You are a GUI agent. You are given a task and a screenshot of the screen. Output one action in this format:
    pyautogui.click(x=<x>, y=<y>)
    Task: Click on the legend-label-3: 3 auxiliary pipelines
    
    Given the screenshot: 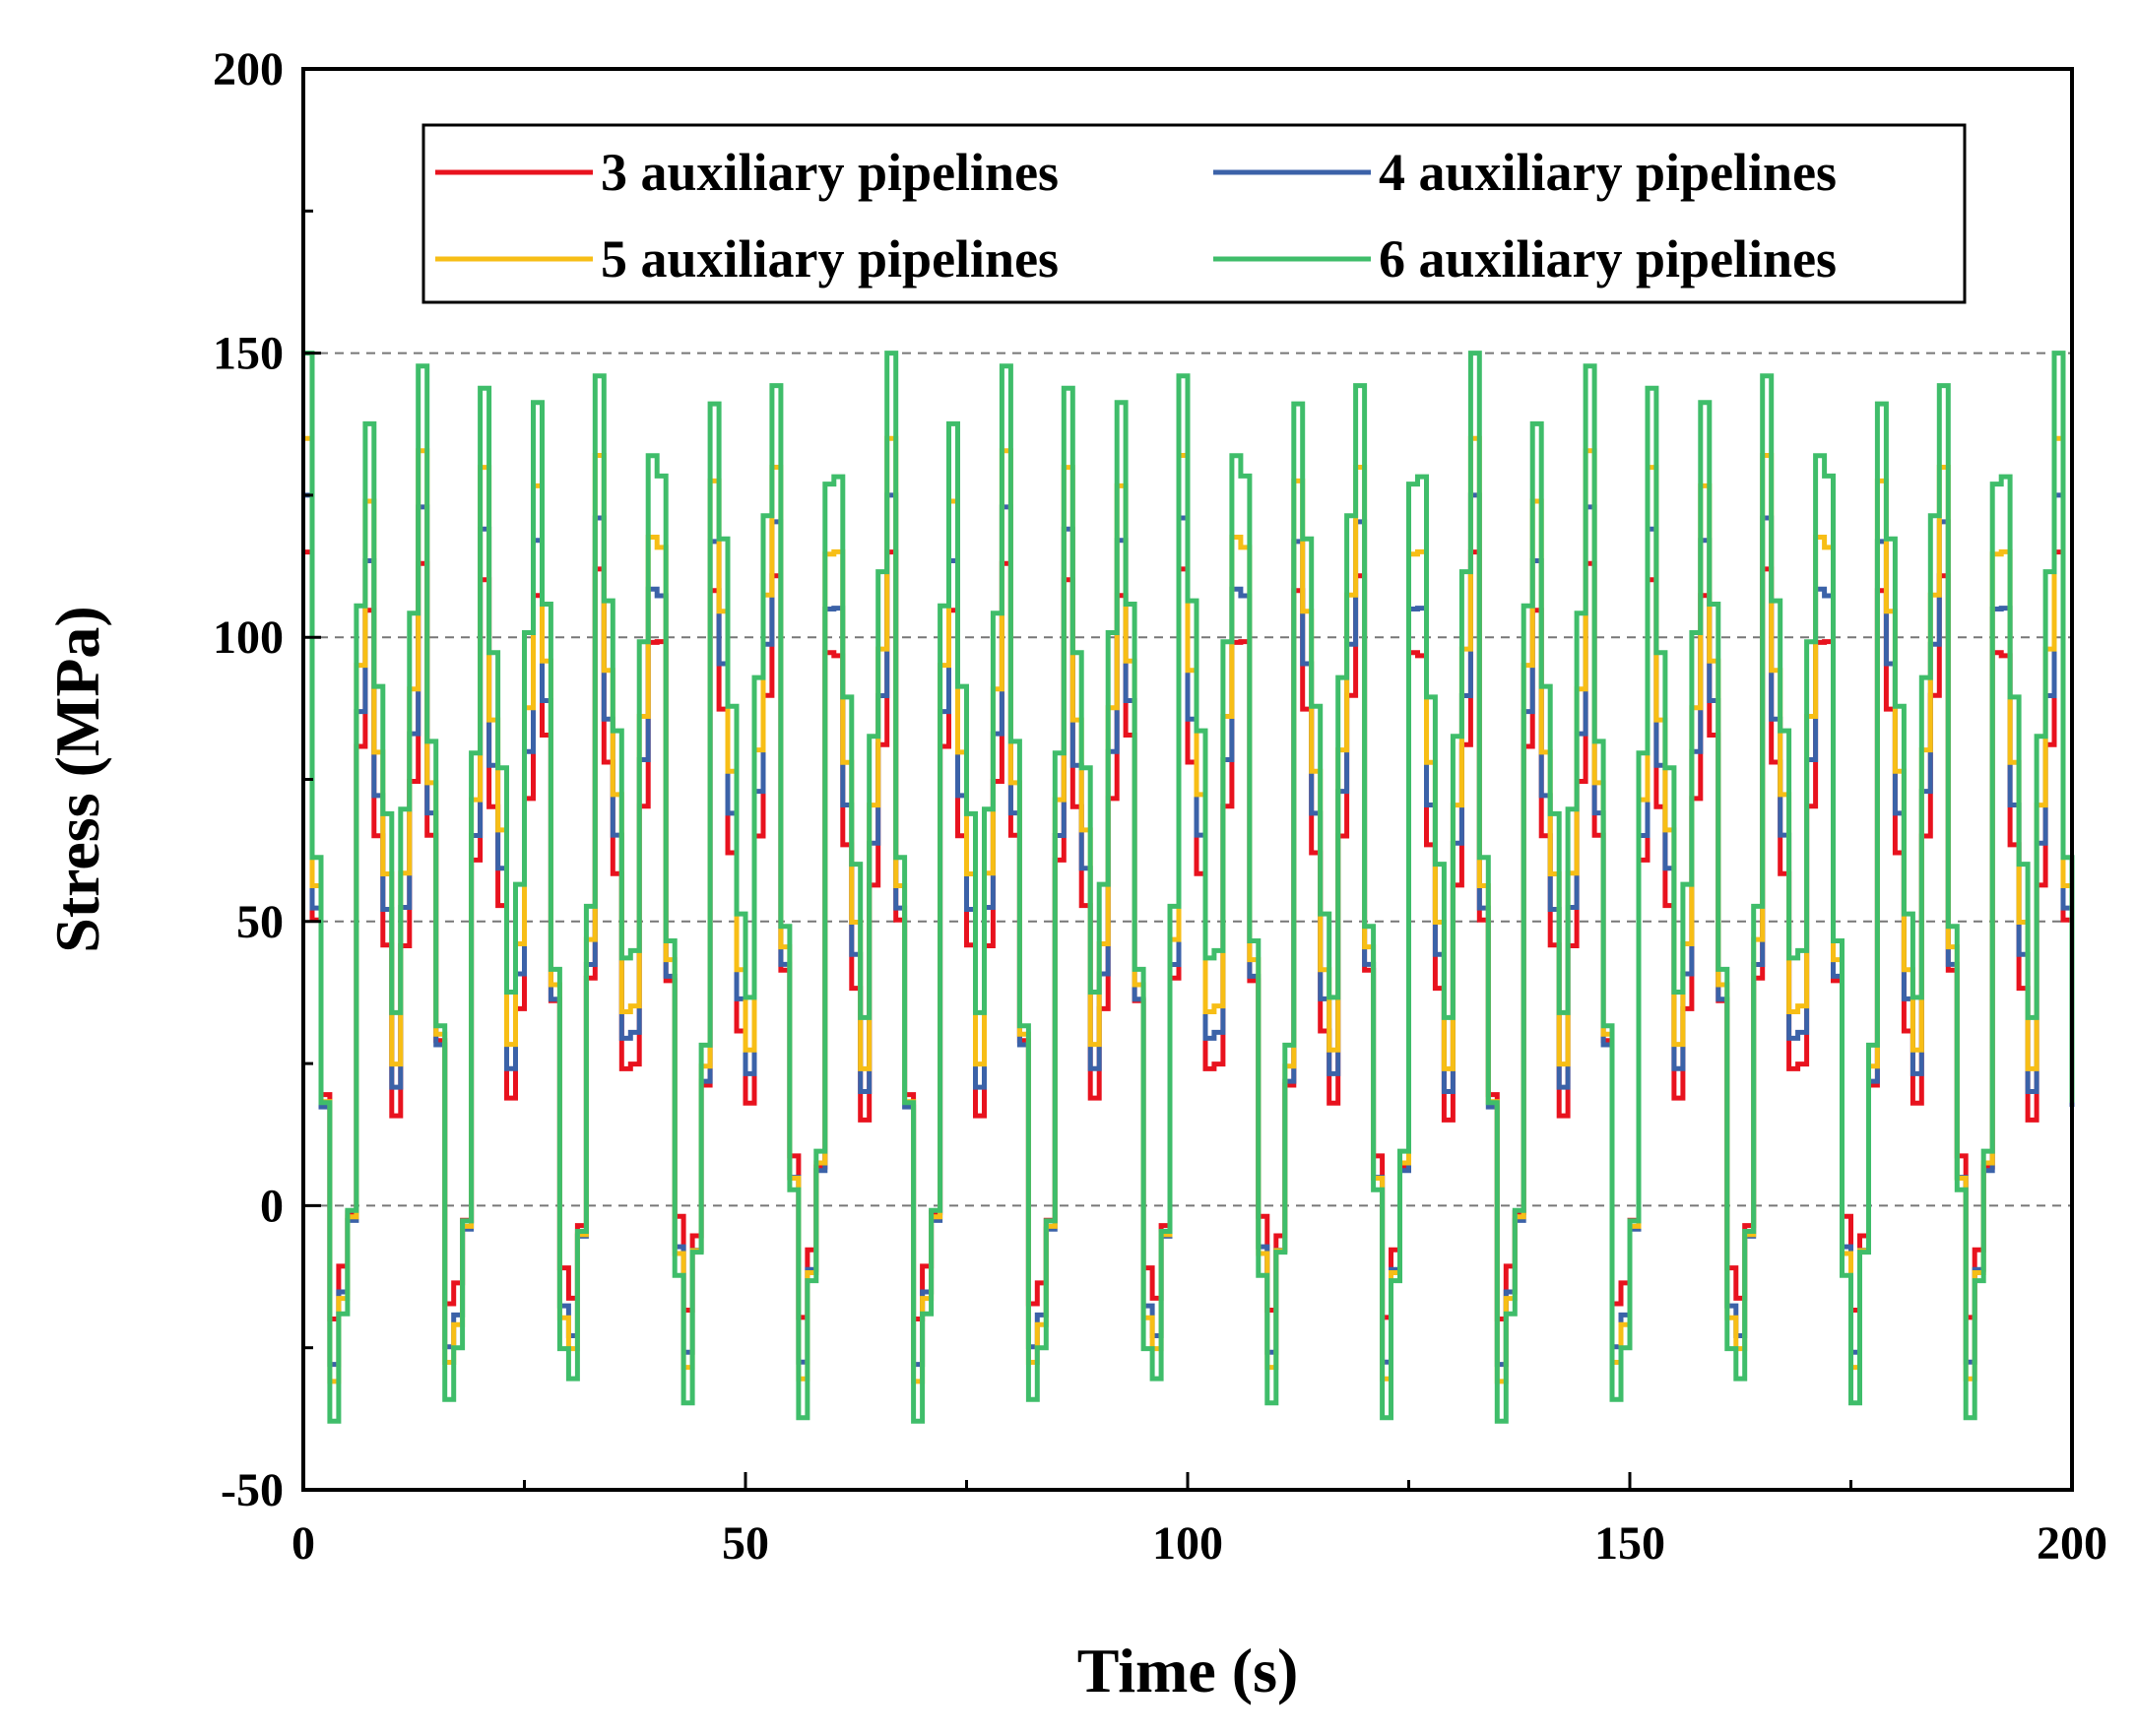 What is the action you would take?
    pyautogui.click(x=830, y=172)
    